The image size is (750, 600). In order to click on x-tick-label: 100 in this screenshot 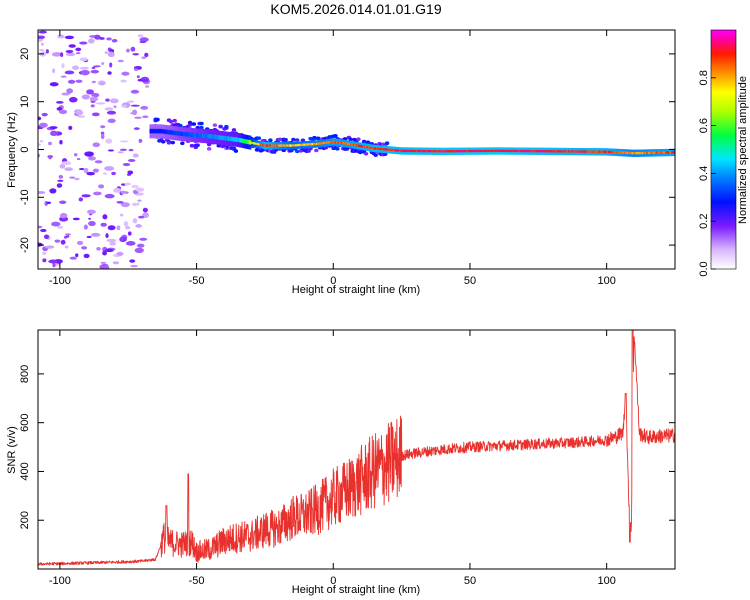, I will do `click(606, 581)`.